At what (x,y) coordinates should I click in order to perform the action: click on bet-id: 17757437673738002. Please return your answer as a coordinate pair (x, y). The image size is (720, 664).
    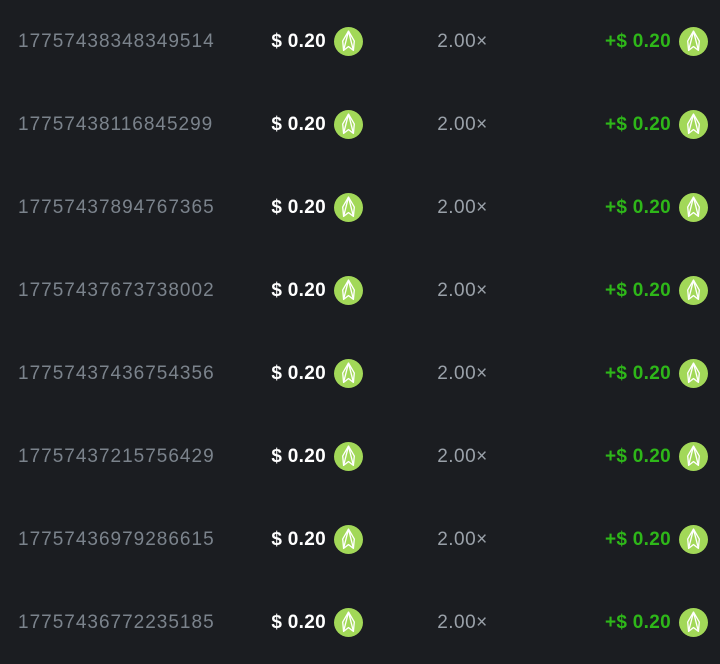
    Looking at the image, I should click on (116, 290).